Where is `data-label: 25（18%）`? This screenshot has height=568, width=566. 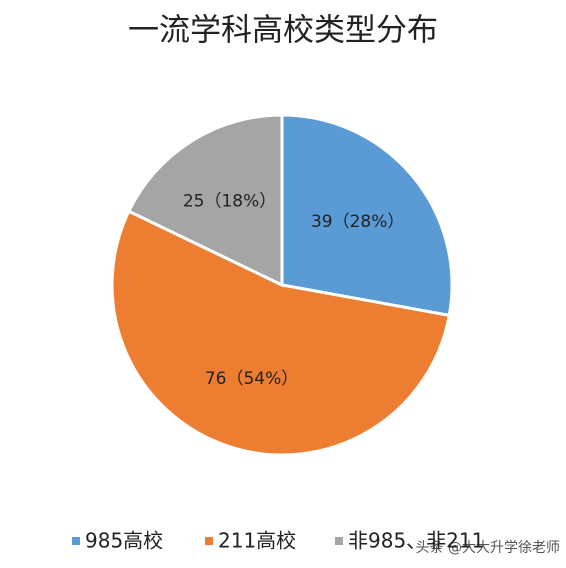
data-label: 25（18%） is located at coordinates (229, 202).